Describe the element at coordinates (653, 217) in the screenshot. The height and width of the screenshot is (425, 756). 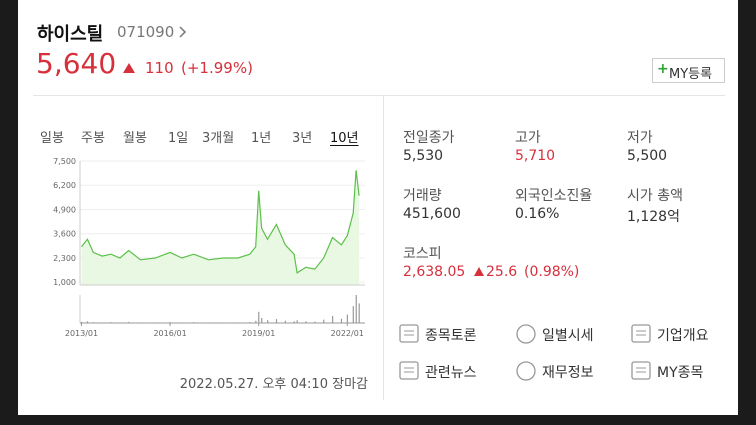
I see `stat-value: 1,128억` at that location.